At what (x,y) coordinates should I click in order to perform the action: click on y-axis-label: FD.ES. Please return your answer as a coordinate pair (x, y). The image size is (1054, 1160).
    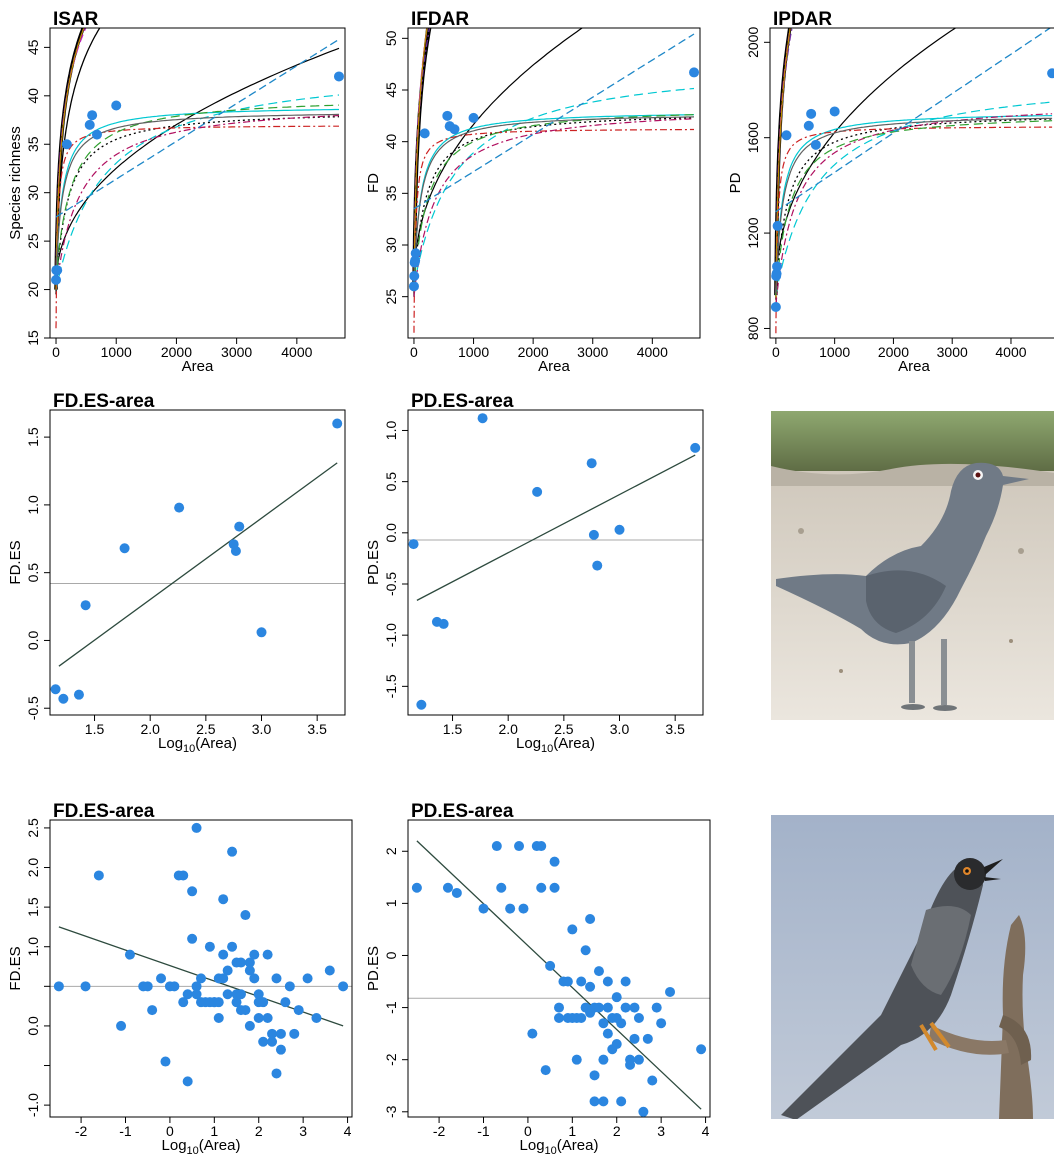
    Looking at the image, I should click on (15, 968).